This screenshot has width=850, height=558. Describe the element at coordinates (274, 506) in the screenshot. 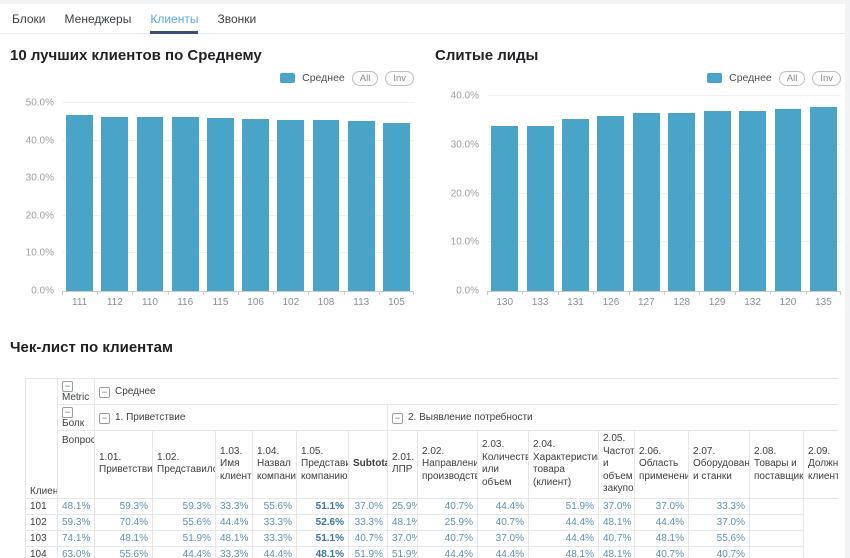

I see `value-cell: 55.6%` at that location.